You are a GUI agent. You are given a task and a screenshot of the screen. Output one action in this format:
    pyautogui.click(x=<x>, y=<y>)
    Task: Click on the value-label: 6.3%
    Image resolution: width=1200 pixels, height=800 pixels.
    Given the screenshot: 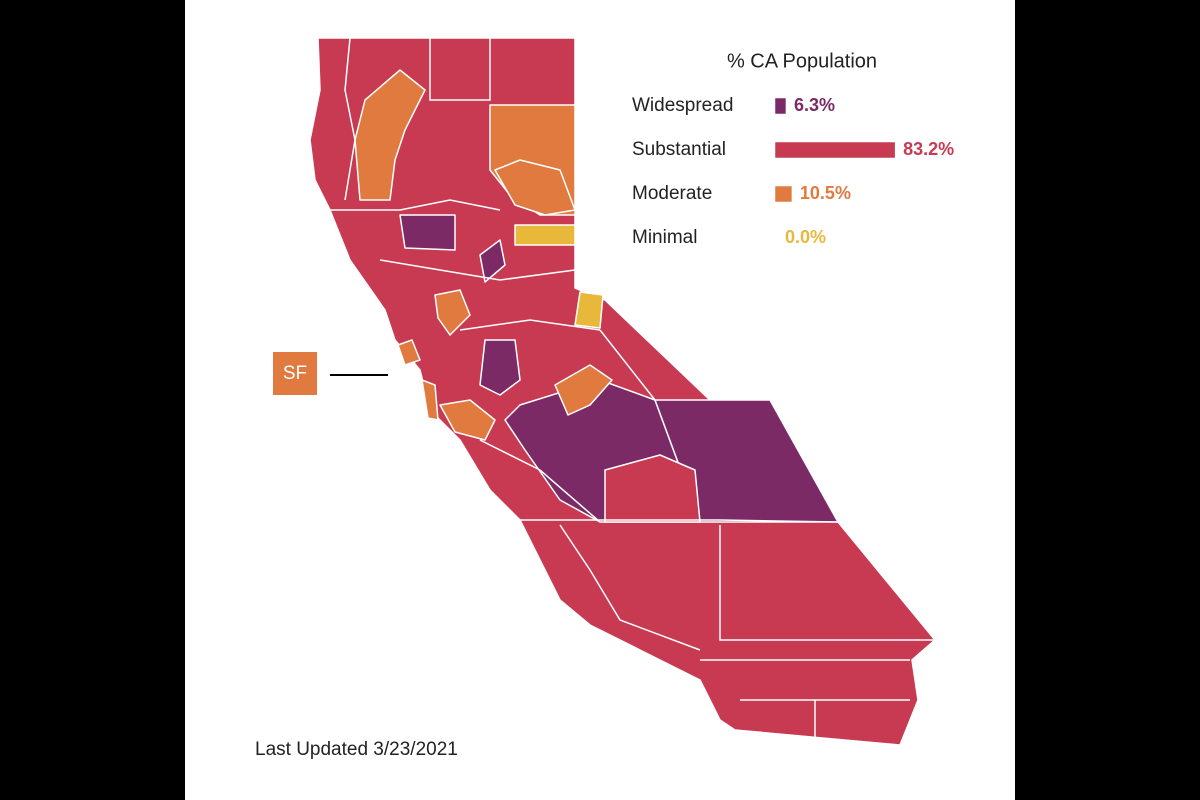 What is the action you would take?
    pyautogui.click(x=814, y=105)
    